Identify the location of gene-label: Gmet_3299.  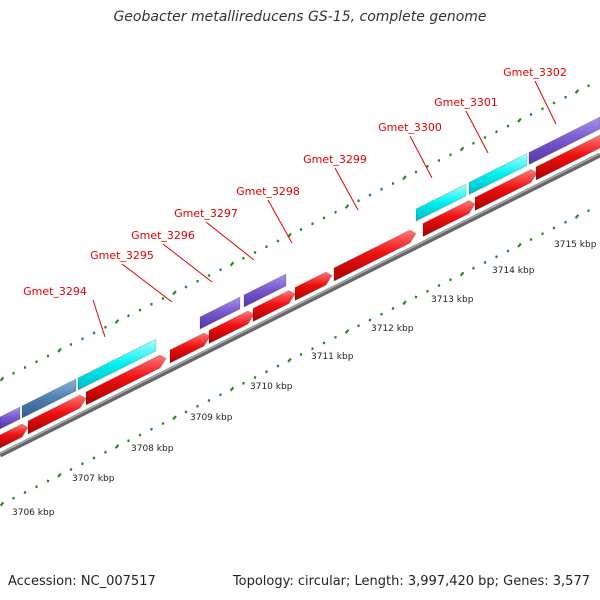
(335, 159).